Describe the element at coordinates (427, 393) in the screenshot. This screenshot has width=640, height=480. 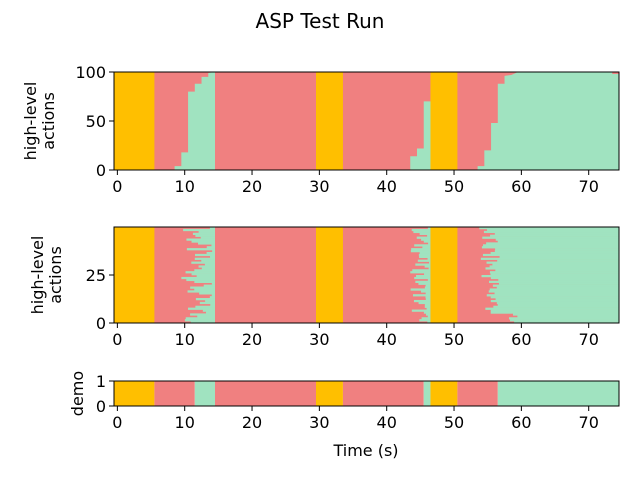
I see `demo-segment-green` at that location.